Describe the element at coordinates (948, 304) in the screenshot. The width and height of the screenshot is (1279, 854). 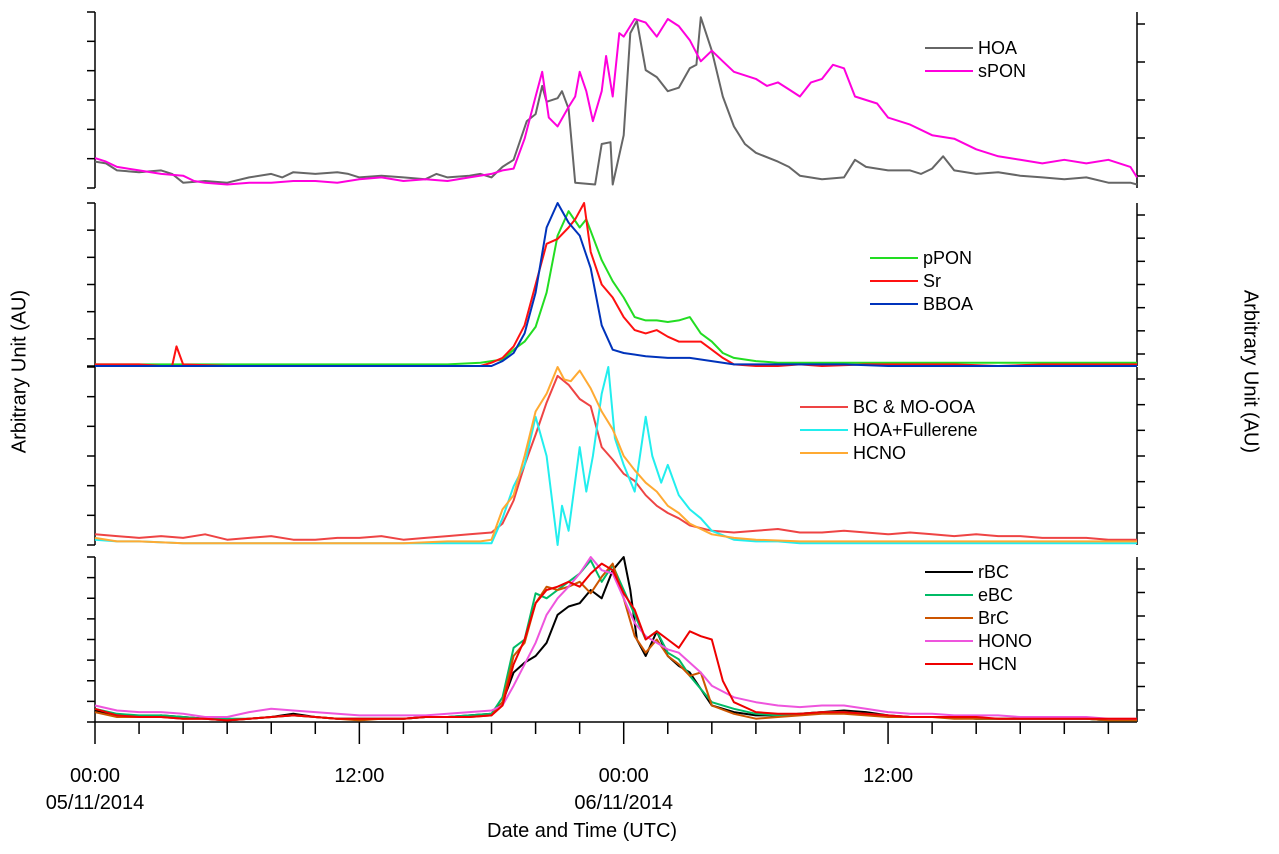
I see `legend-label-bboa: BBOA` at that location.